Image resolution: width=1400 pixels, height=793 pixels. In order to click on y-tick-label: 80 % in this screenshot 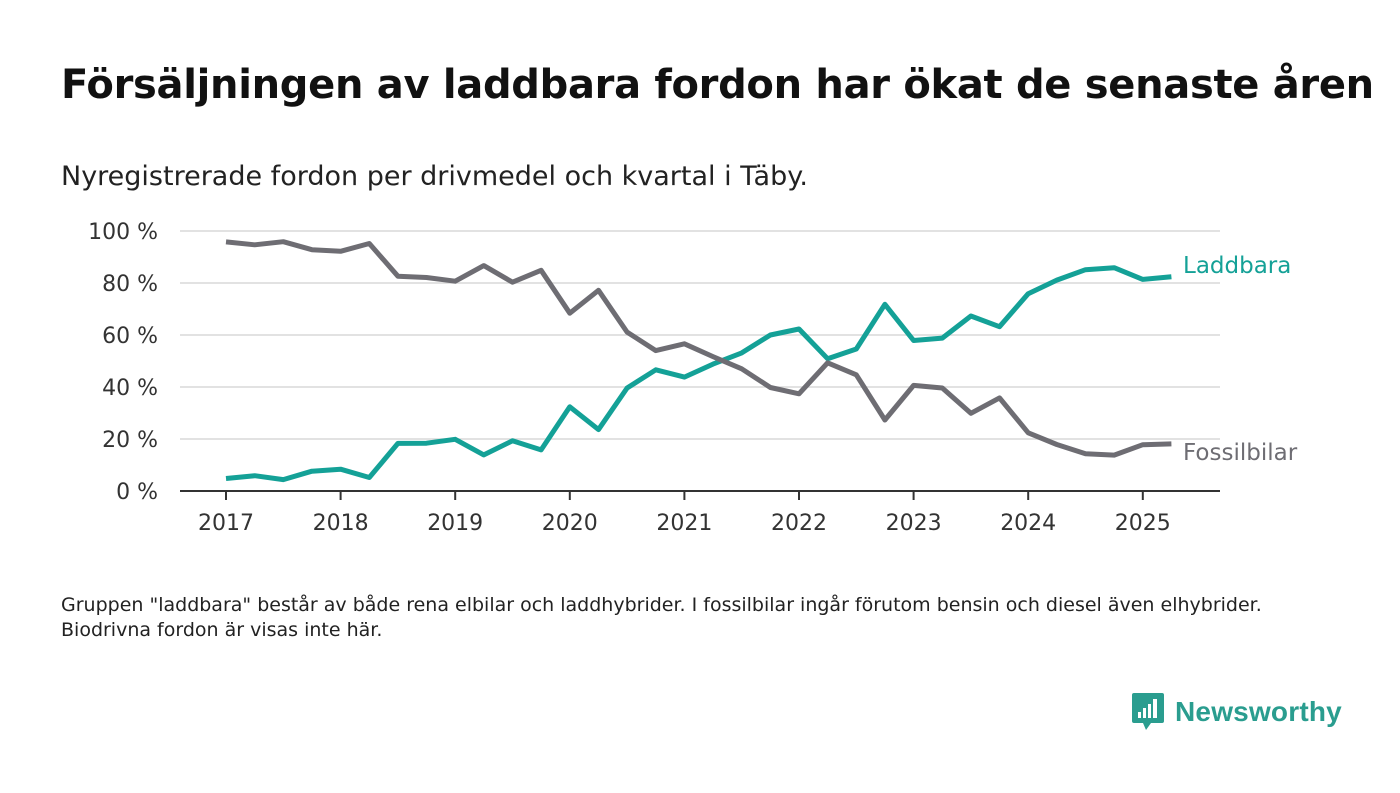, I will do `click(130, 284)`.